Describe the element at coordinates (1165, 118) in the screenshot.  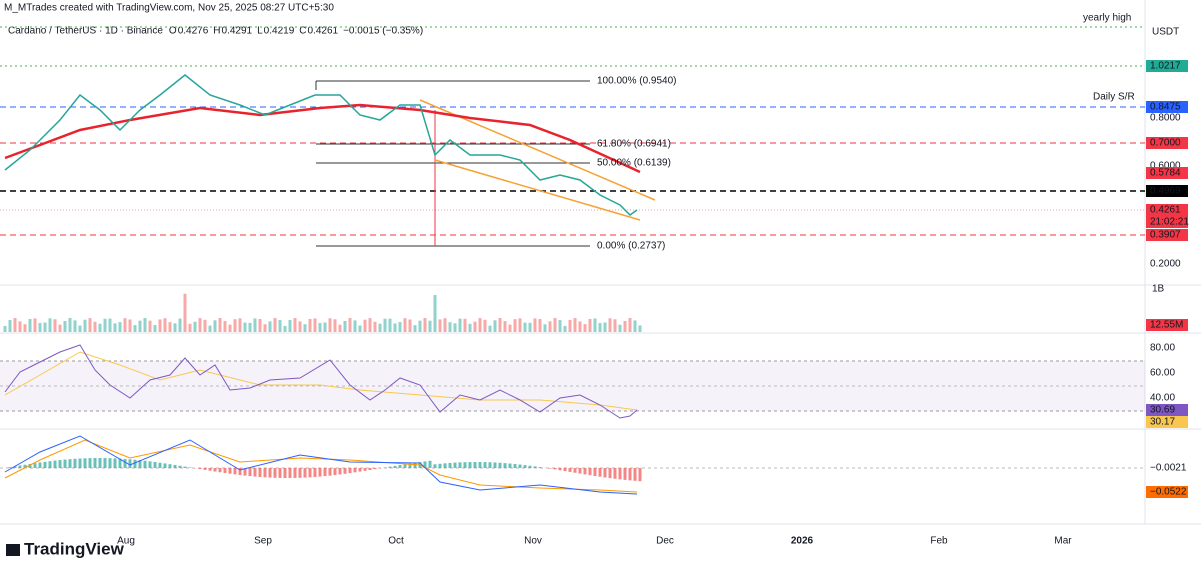
I see `price-tag: 0.8000` at that location.